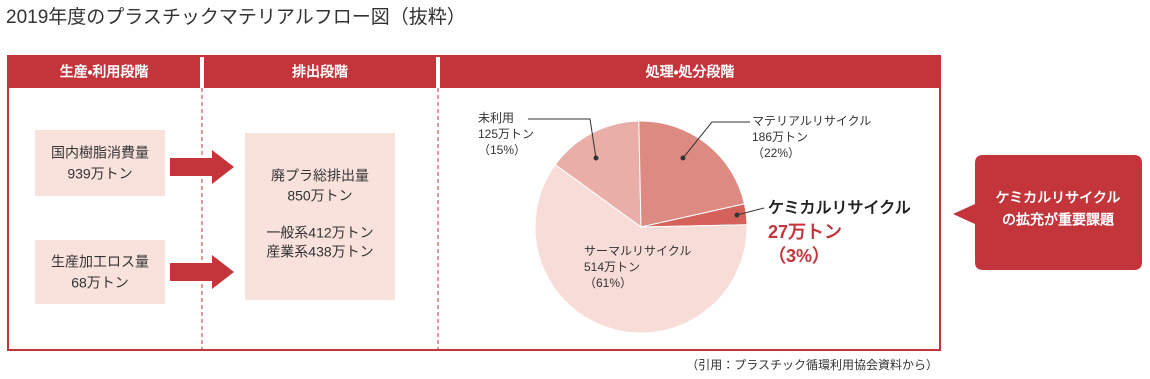  I want to click on callout-text: の拡充が重要課題, so click(1058, 220).